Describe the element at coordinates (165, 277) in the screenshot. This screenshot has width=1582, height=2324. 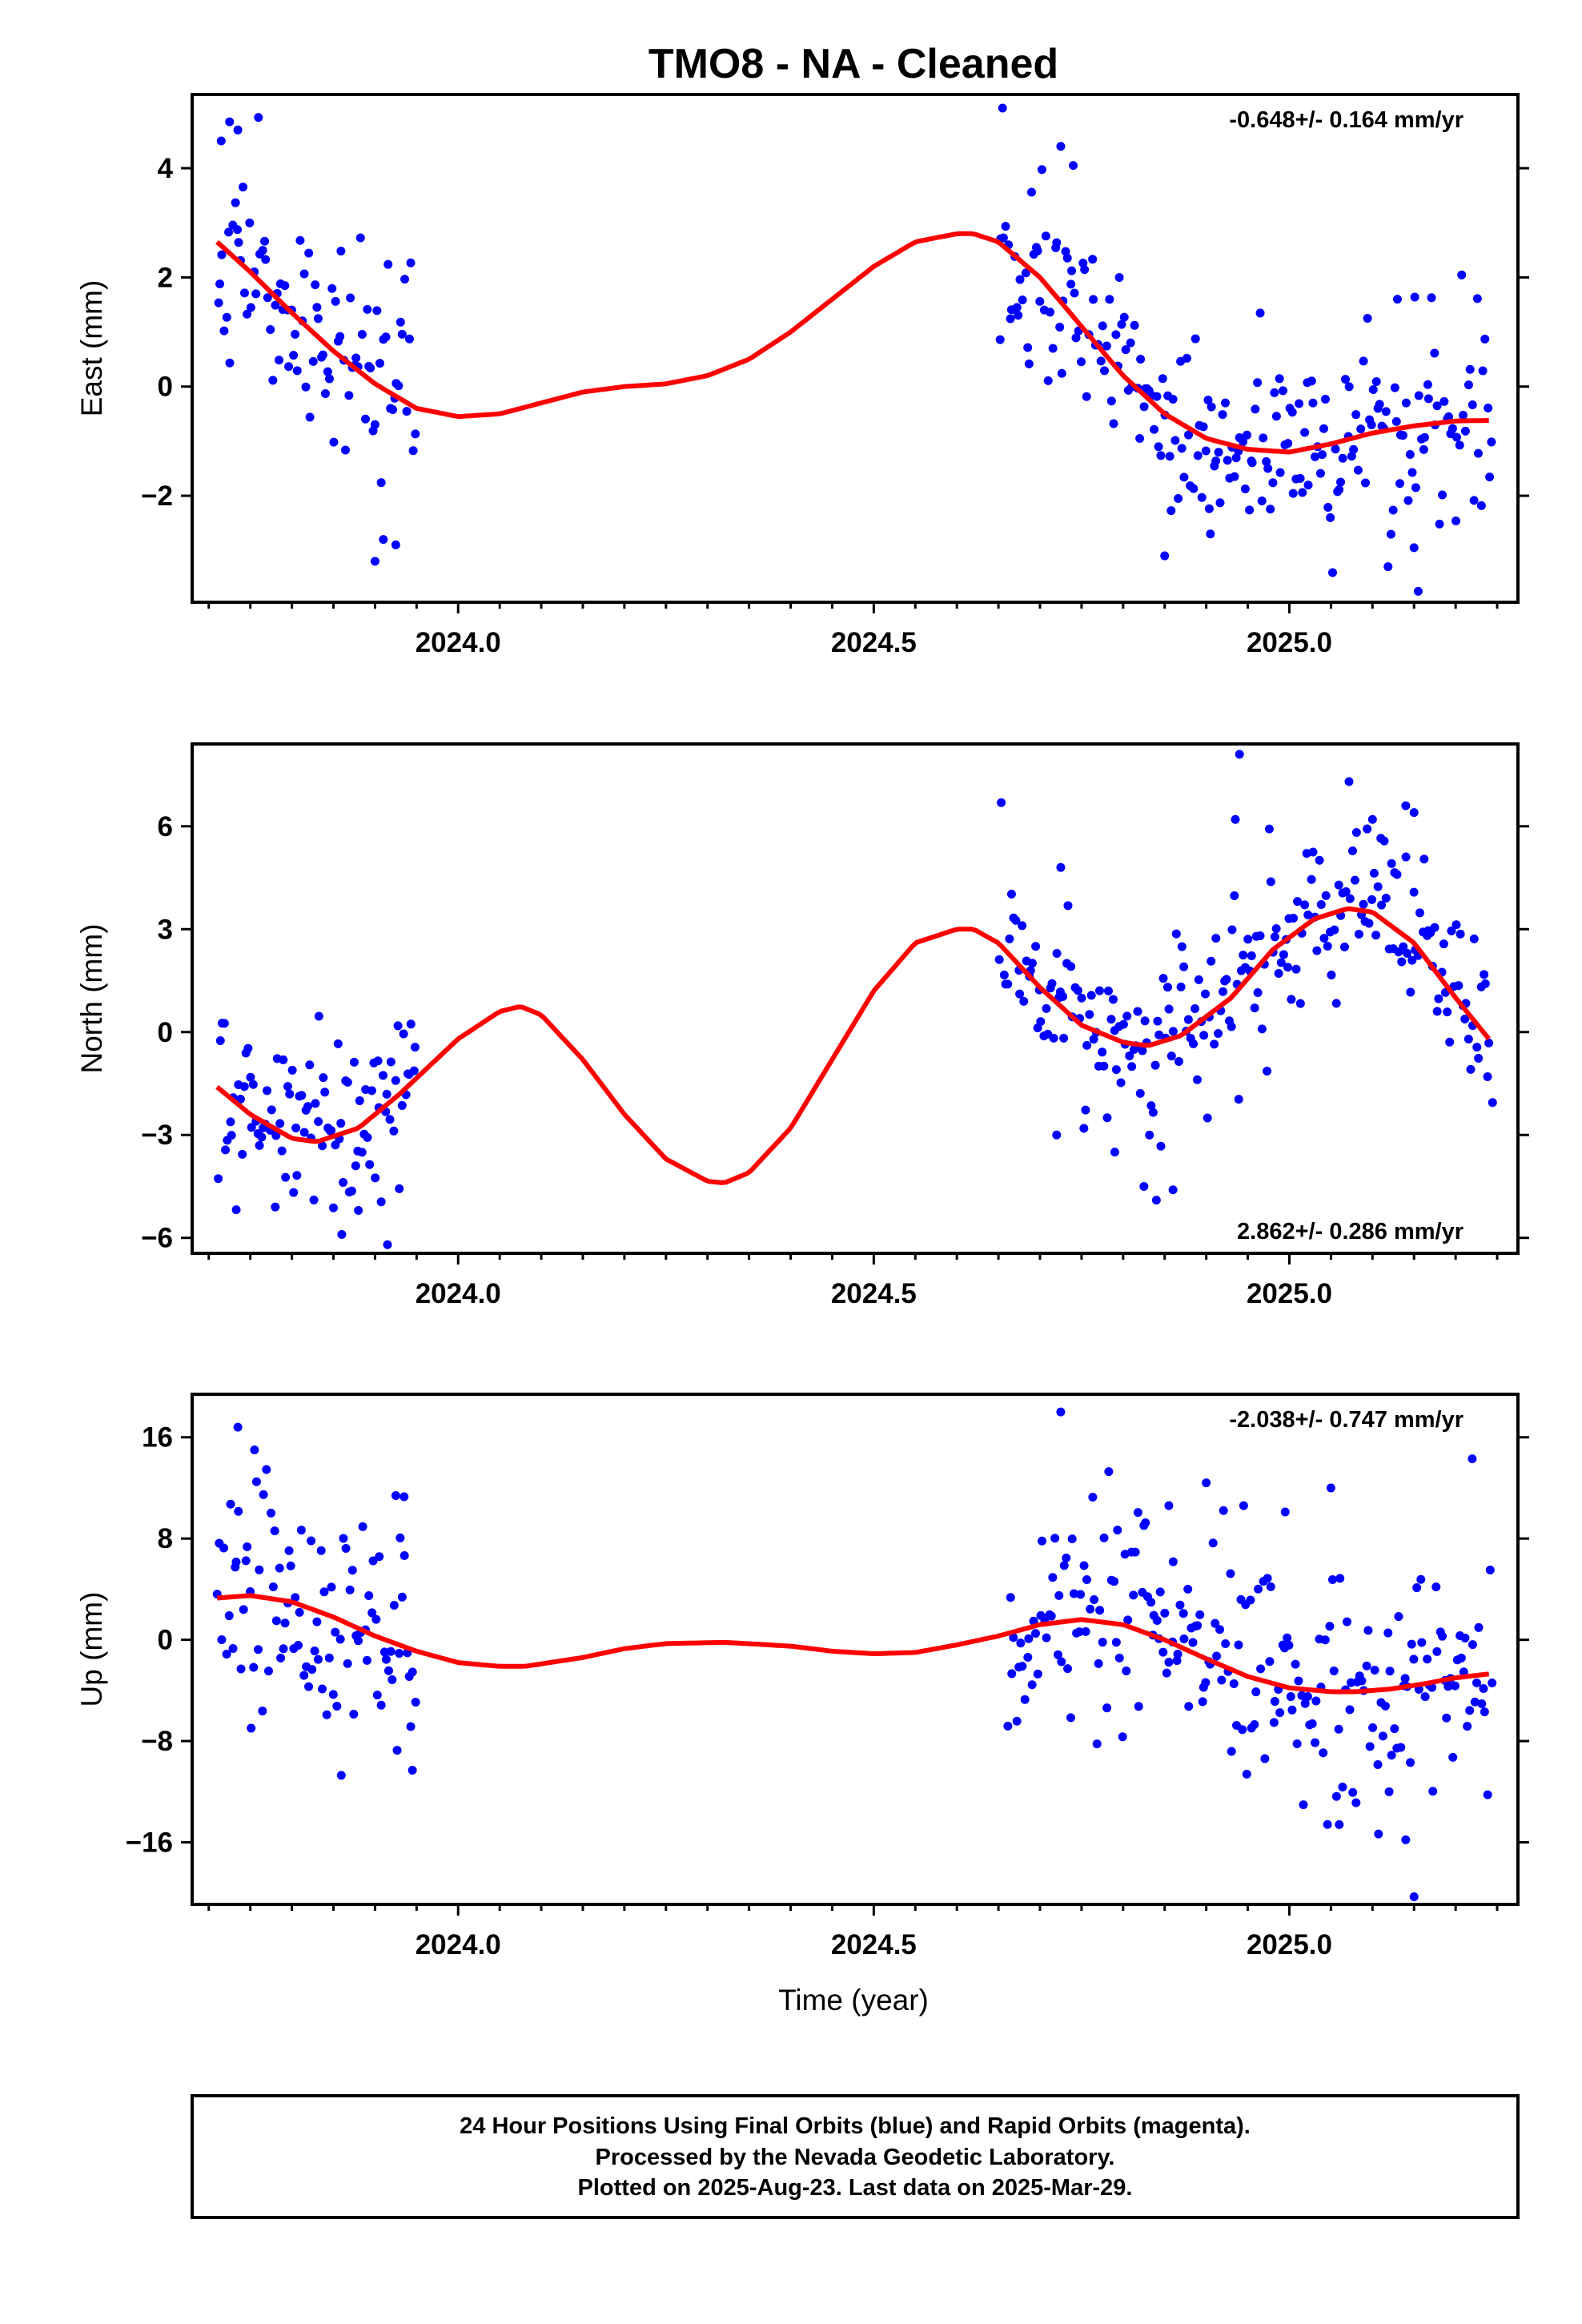
I see `east-y-tick-label: 2` at that location.